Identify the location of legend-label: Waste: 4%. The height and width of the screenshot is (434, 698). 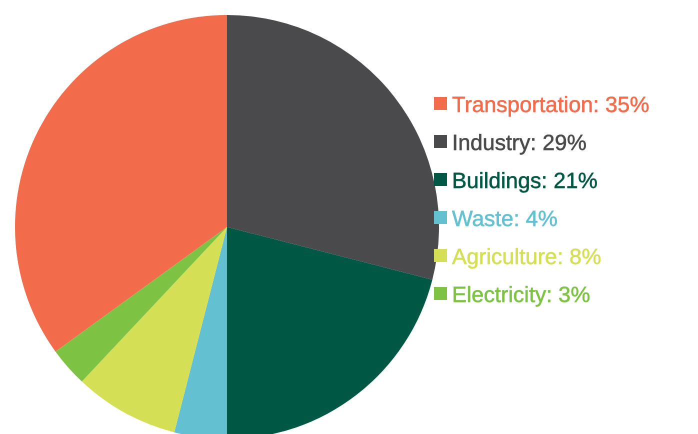
(505, 218).